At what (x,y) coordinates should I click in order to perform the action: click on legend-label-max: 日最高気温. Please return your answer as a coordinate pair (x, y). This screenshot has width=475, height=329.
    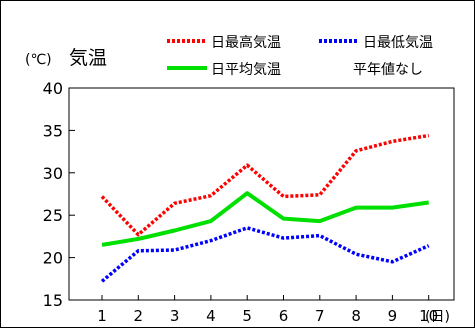
    Looking at the image, I should click on (246, 42).